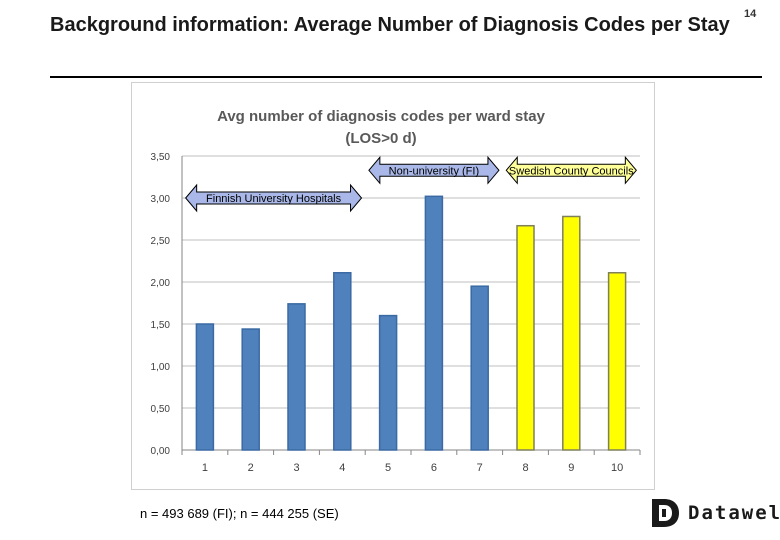 The width and height of the screenshot is (780, 540). I want to click on y-tick-label: 0,50, so click(161, 409).